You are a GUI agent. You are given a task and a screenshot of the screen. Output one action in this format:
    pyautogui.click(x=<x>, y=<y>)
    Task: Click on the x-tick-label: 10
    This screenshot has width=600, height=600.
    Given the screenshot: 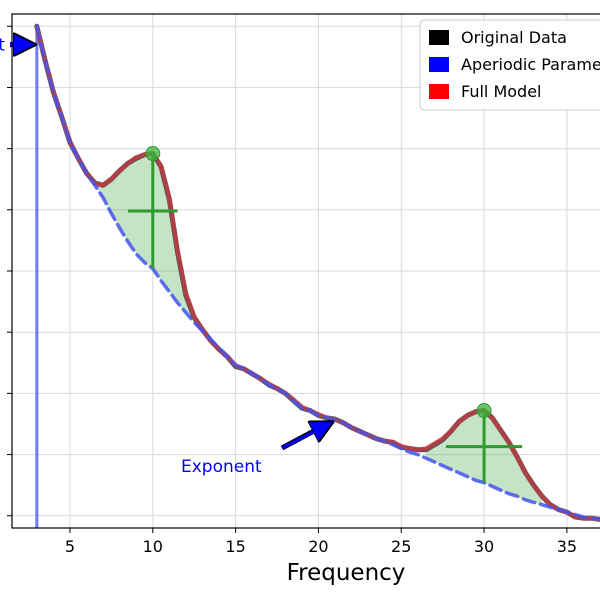 What is the action you would take?
    pyautogui.click(x=153, y=546)
    